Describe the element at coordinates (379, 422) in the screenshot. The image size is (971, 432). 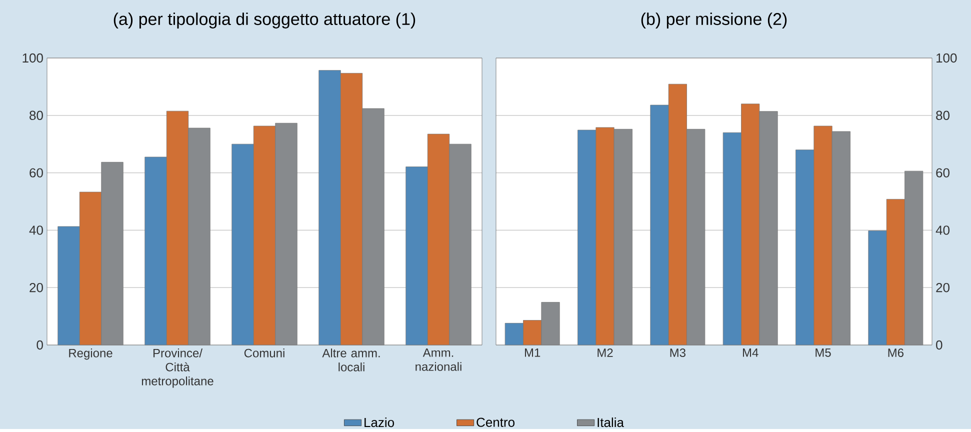
I see `legend-label: Lazio` at that location.